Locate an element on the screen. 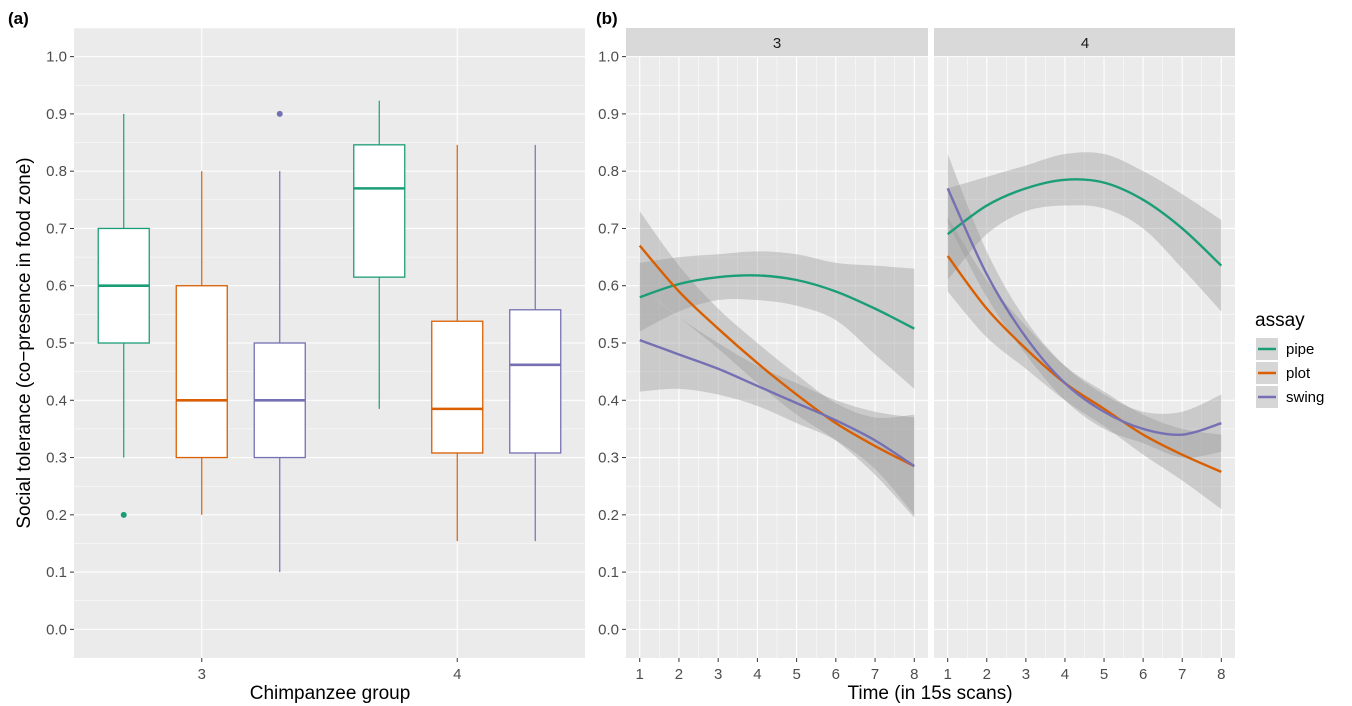 This screenshot has height=706, width=1352. legend-item-pipe: pipe is located at coordinates (1285, 349).